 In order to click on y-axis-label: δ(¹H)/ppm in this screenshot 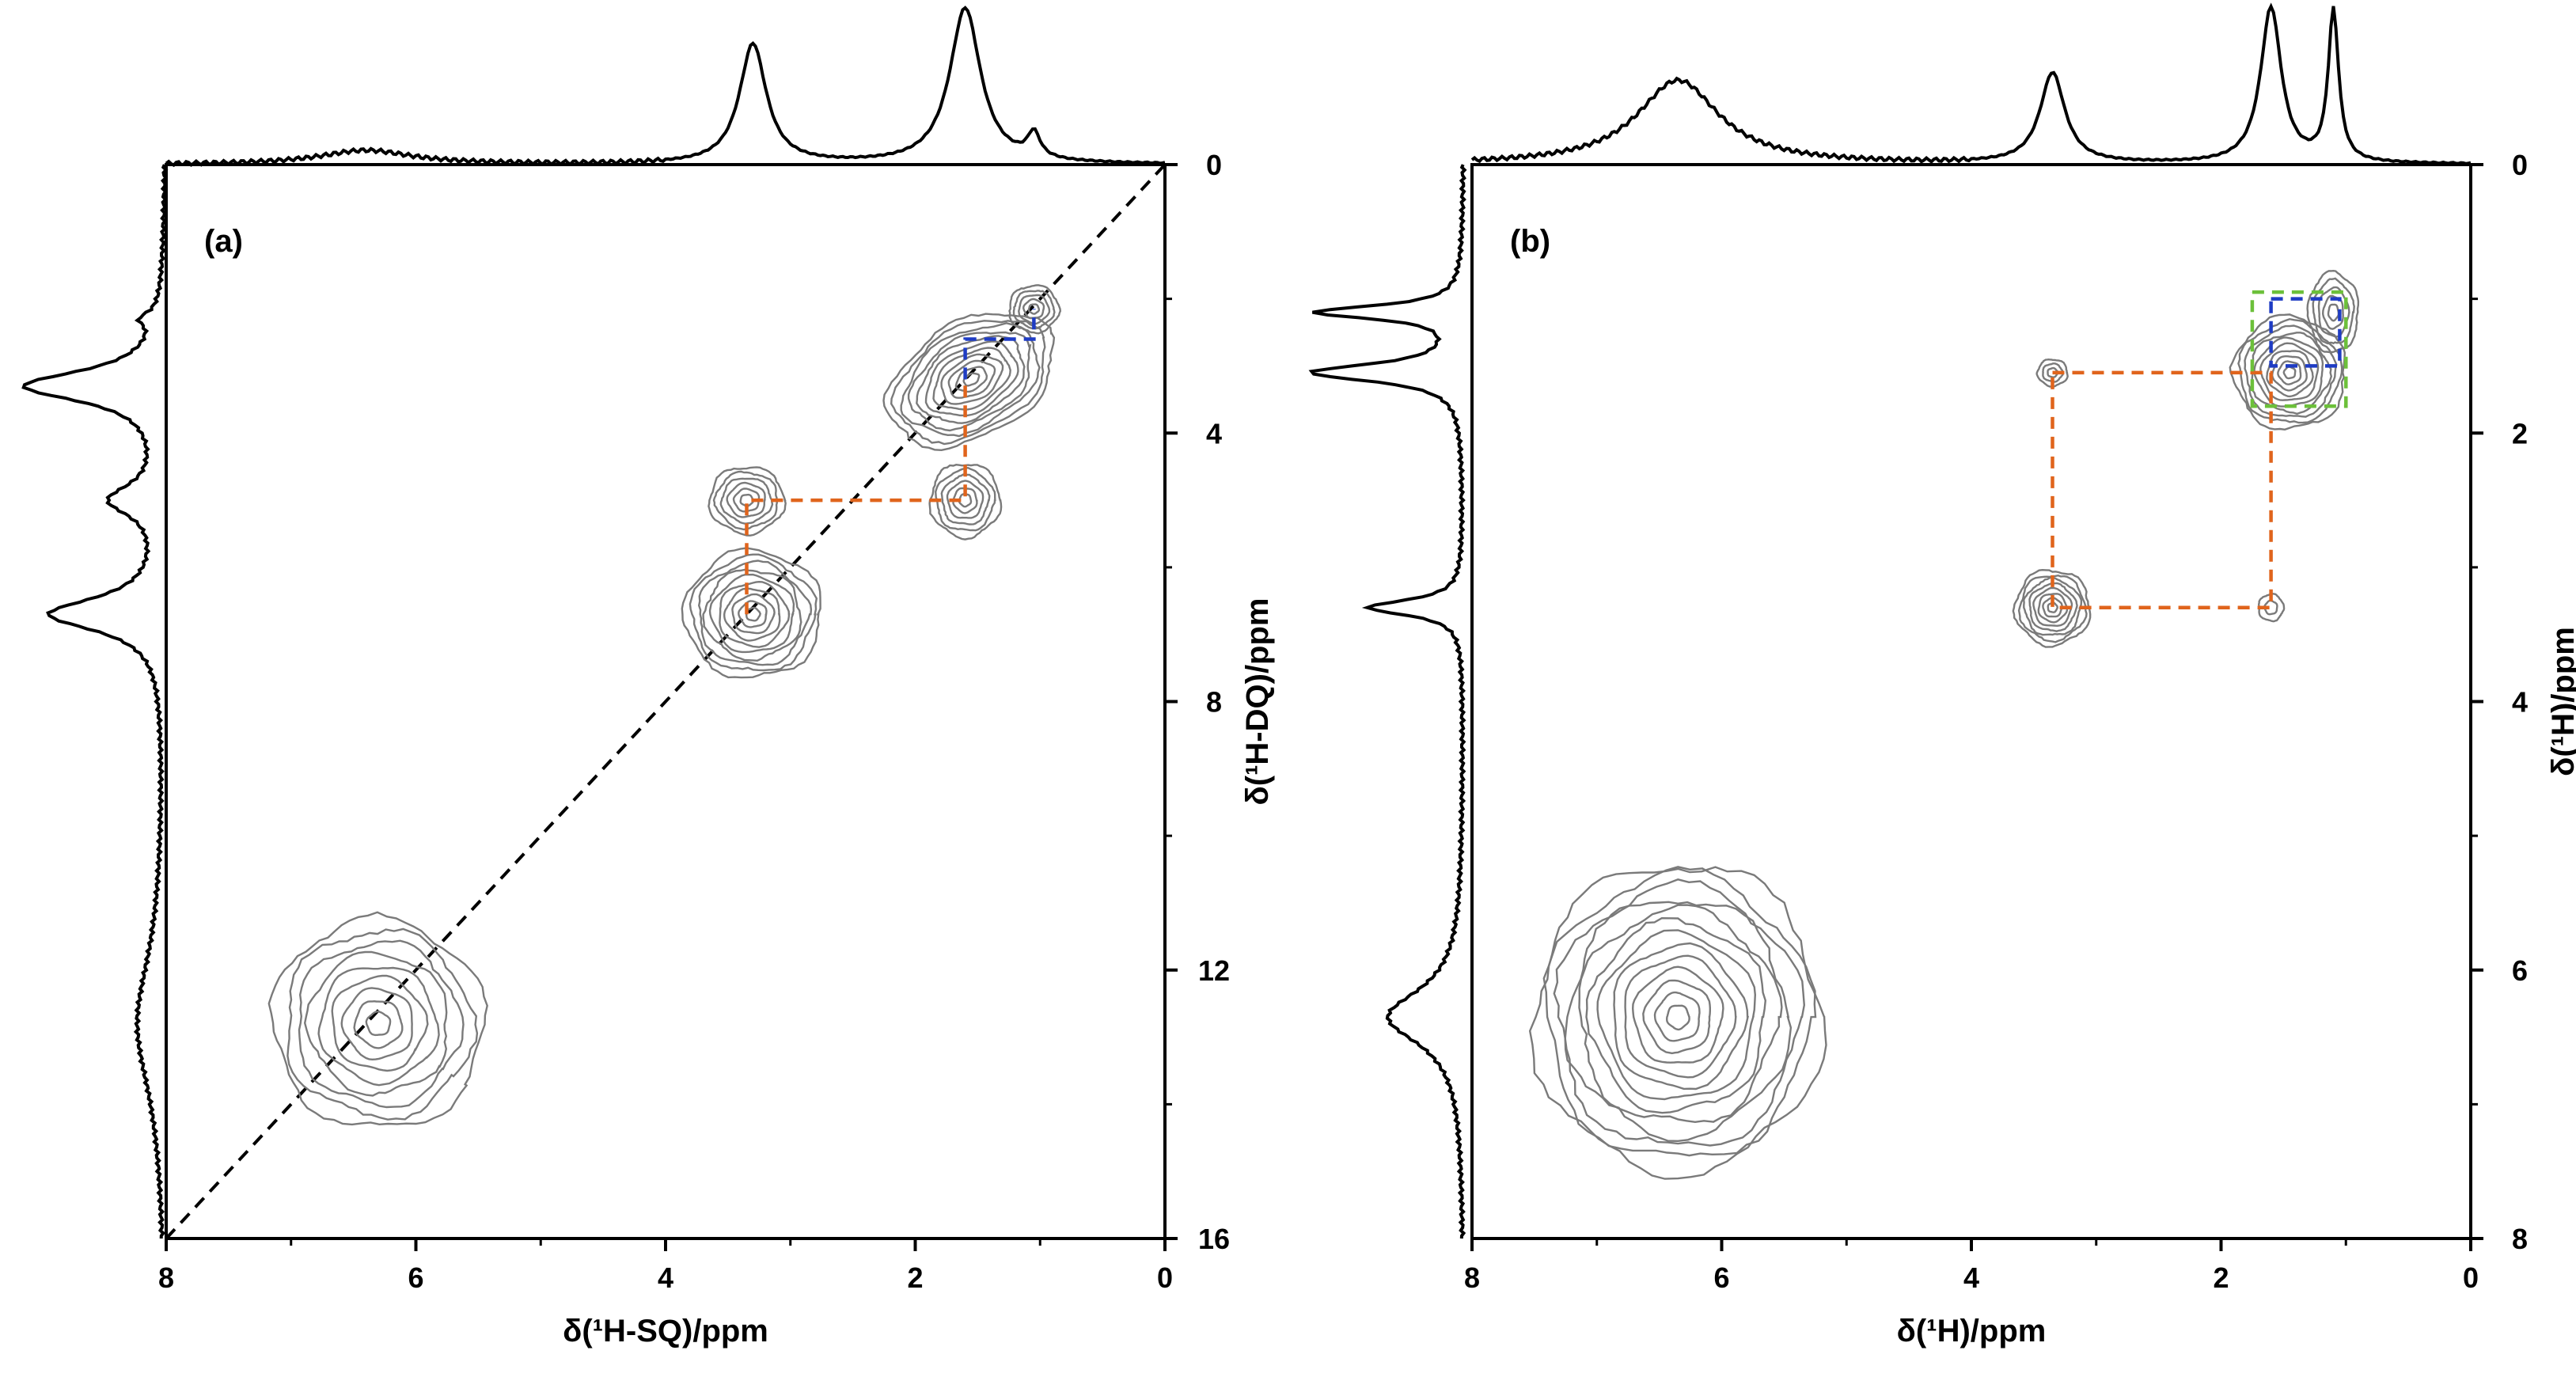, I will do `click(2561, 701)`.